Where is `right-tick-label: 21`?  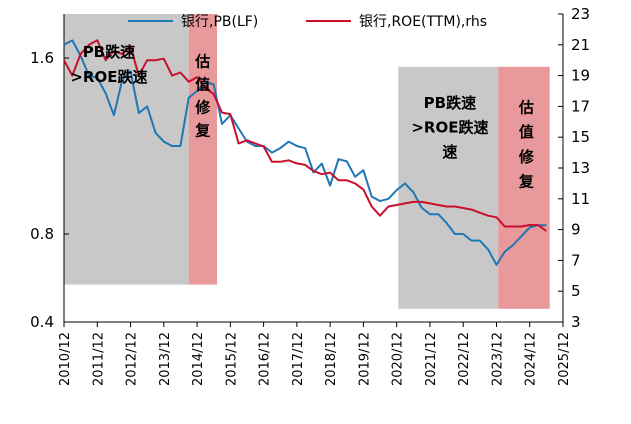
right-tick-label: 21 is located at coordinates (580, 45).